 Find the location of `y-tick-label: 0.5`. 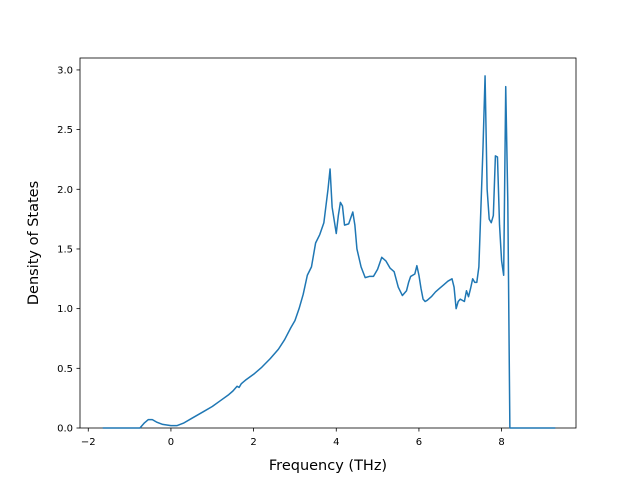

y-tick-label: 0.5 is located at coordinates (65, 369).